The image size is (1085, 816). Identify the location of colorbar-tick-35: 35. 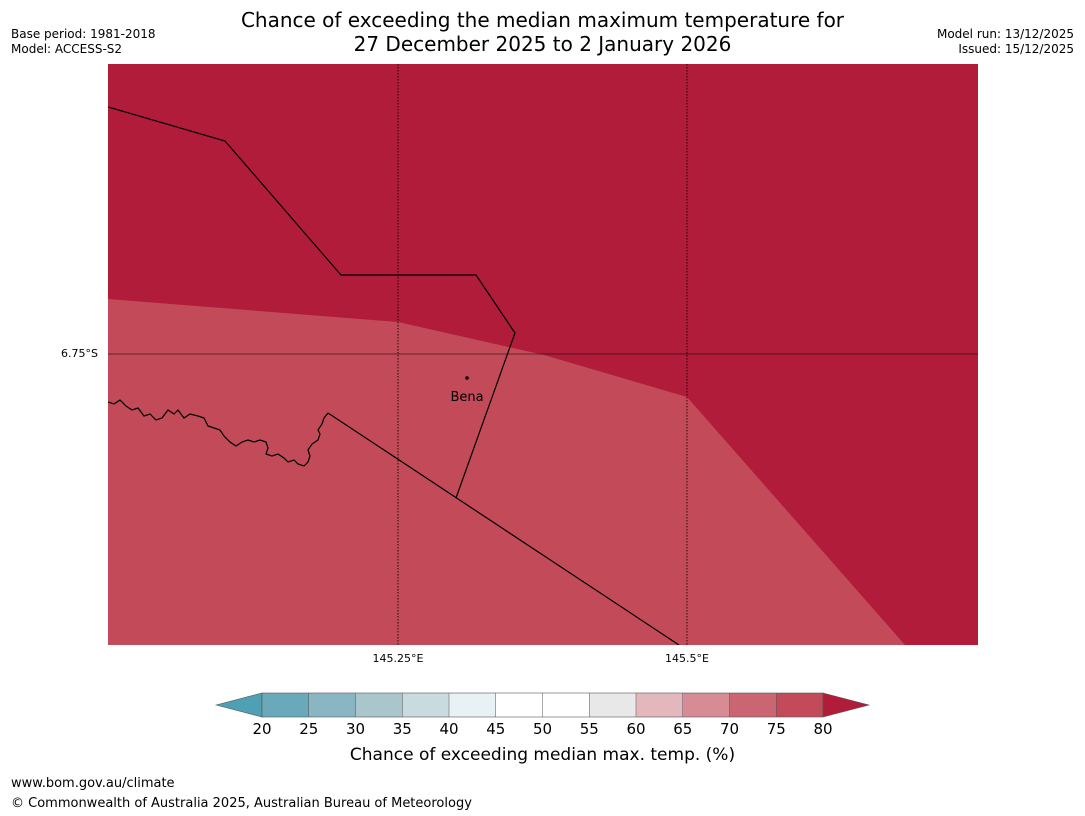
(402, 729).